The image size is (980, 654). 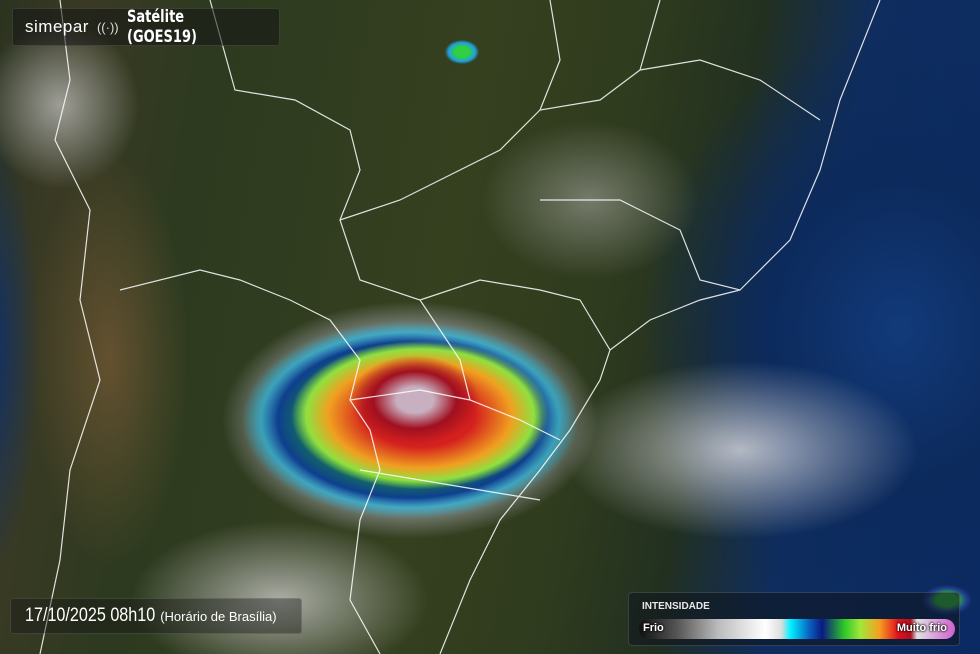 I want to click on cloud-ocean-band, so click(x=740, y=450).